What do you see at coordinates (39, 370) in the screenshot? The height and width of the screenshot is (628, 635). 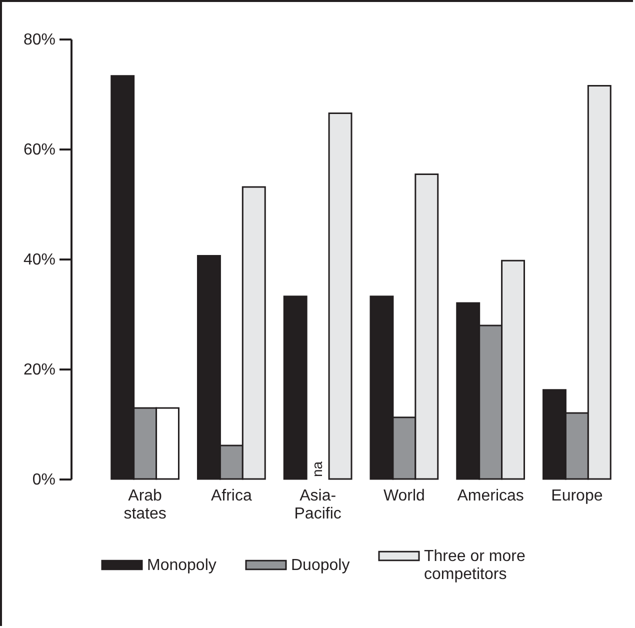 I see `y-tick-label: 20%` at bounding box center [39, 370].